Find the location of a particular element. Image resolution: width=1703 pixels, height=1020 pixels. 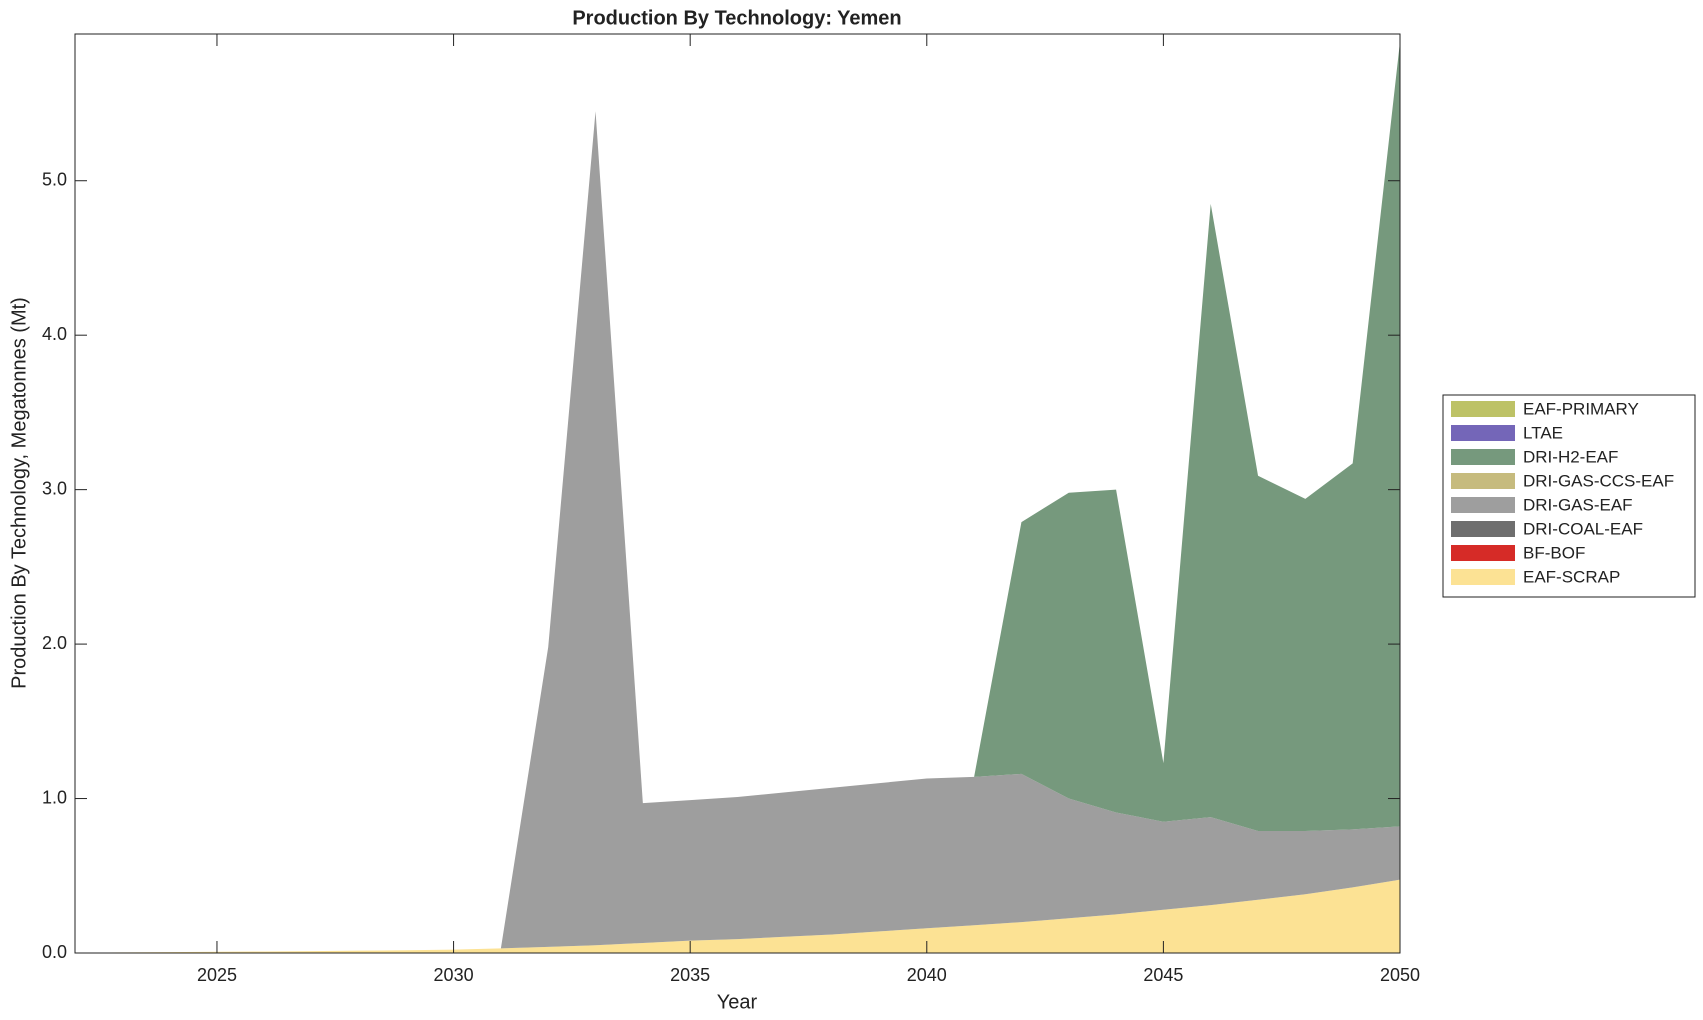

y-tick-label: 4.0 is located at coordinates (54, 334).